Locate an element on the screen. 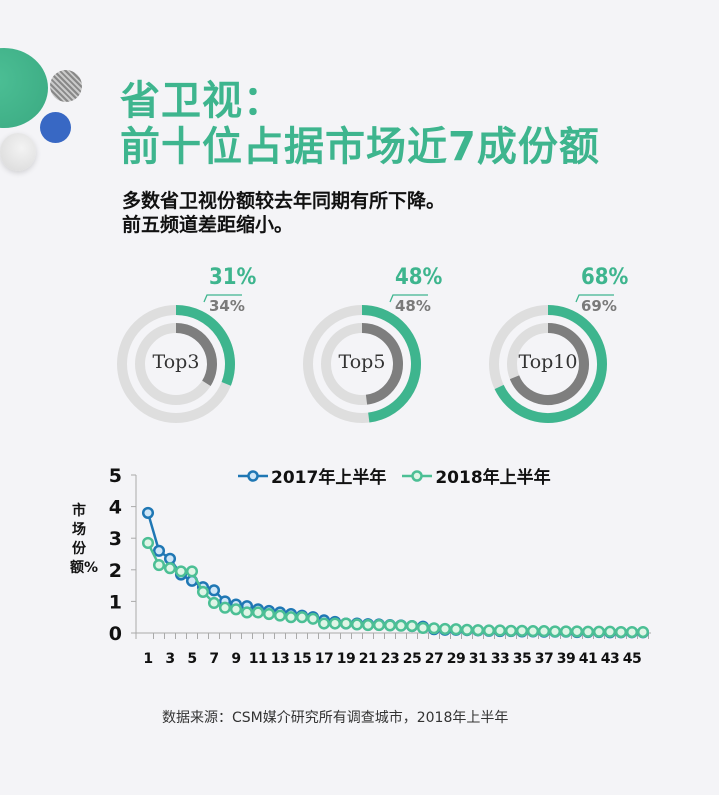 Image resolution: width=719 pixels, height=795 pixels. y-tick-label: 2 is located at coordinates (115, 571).